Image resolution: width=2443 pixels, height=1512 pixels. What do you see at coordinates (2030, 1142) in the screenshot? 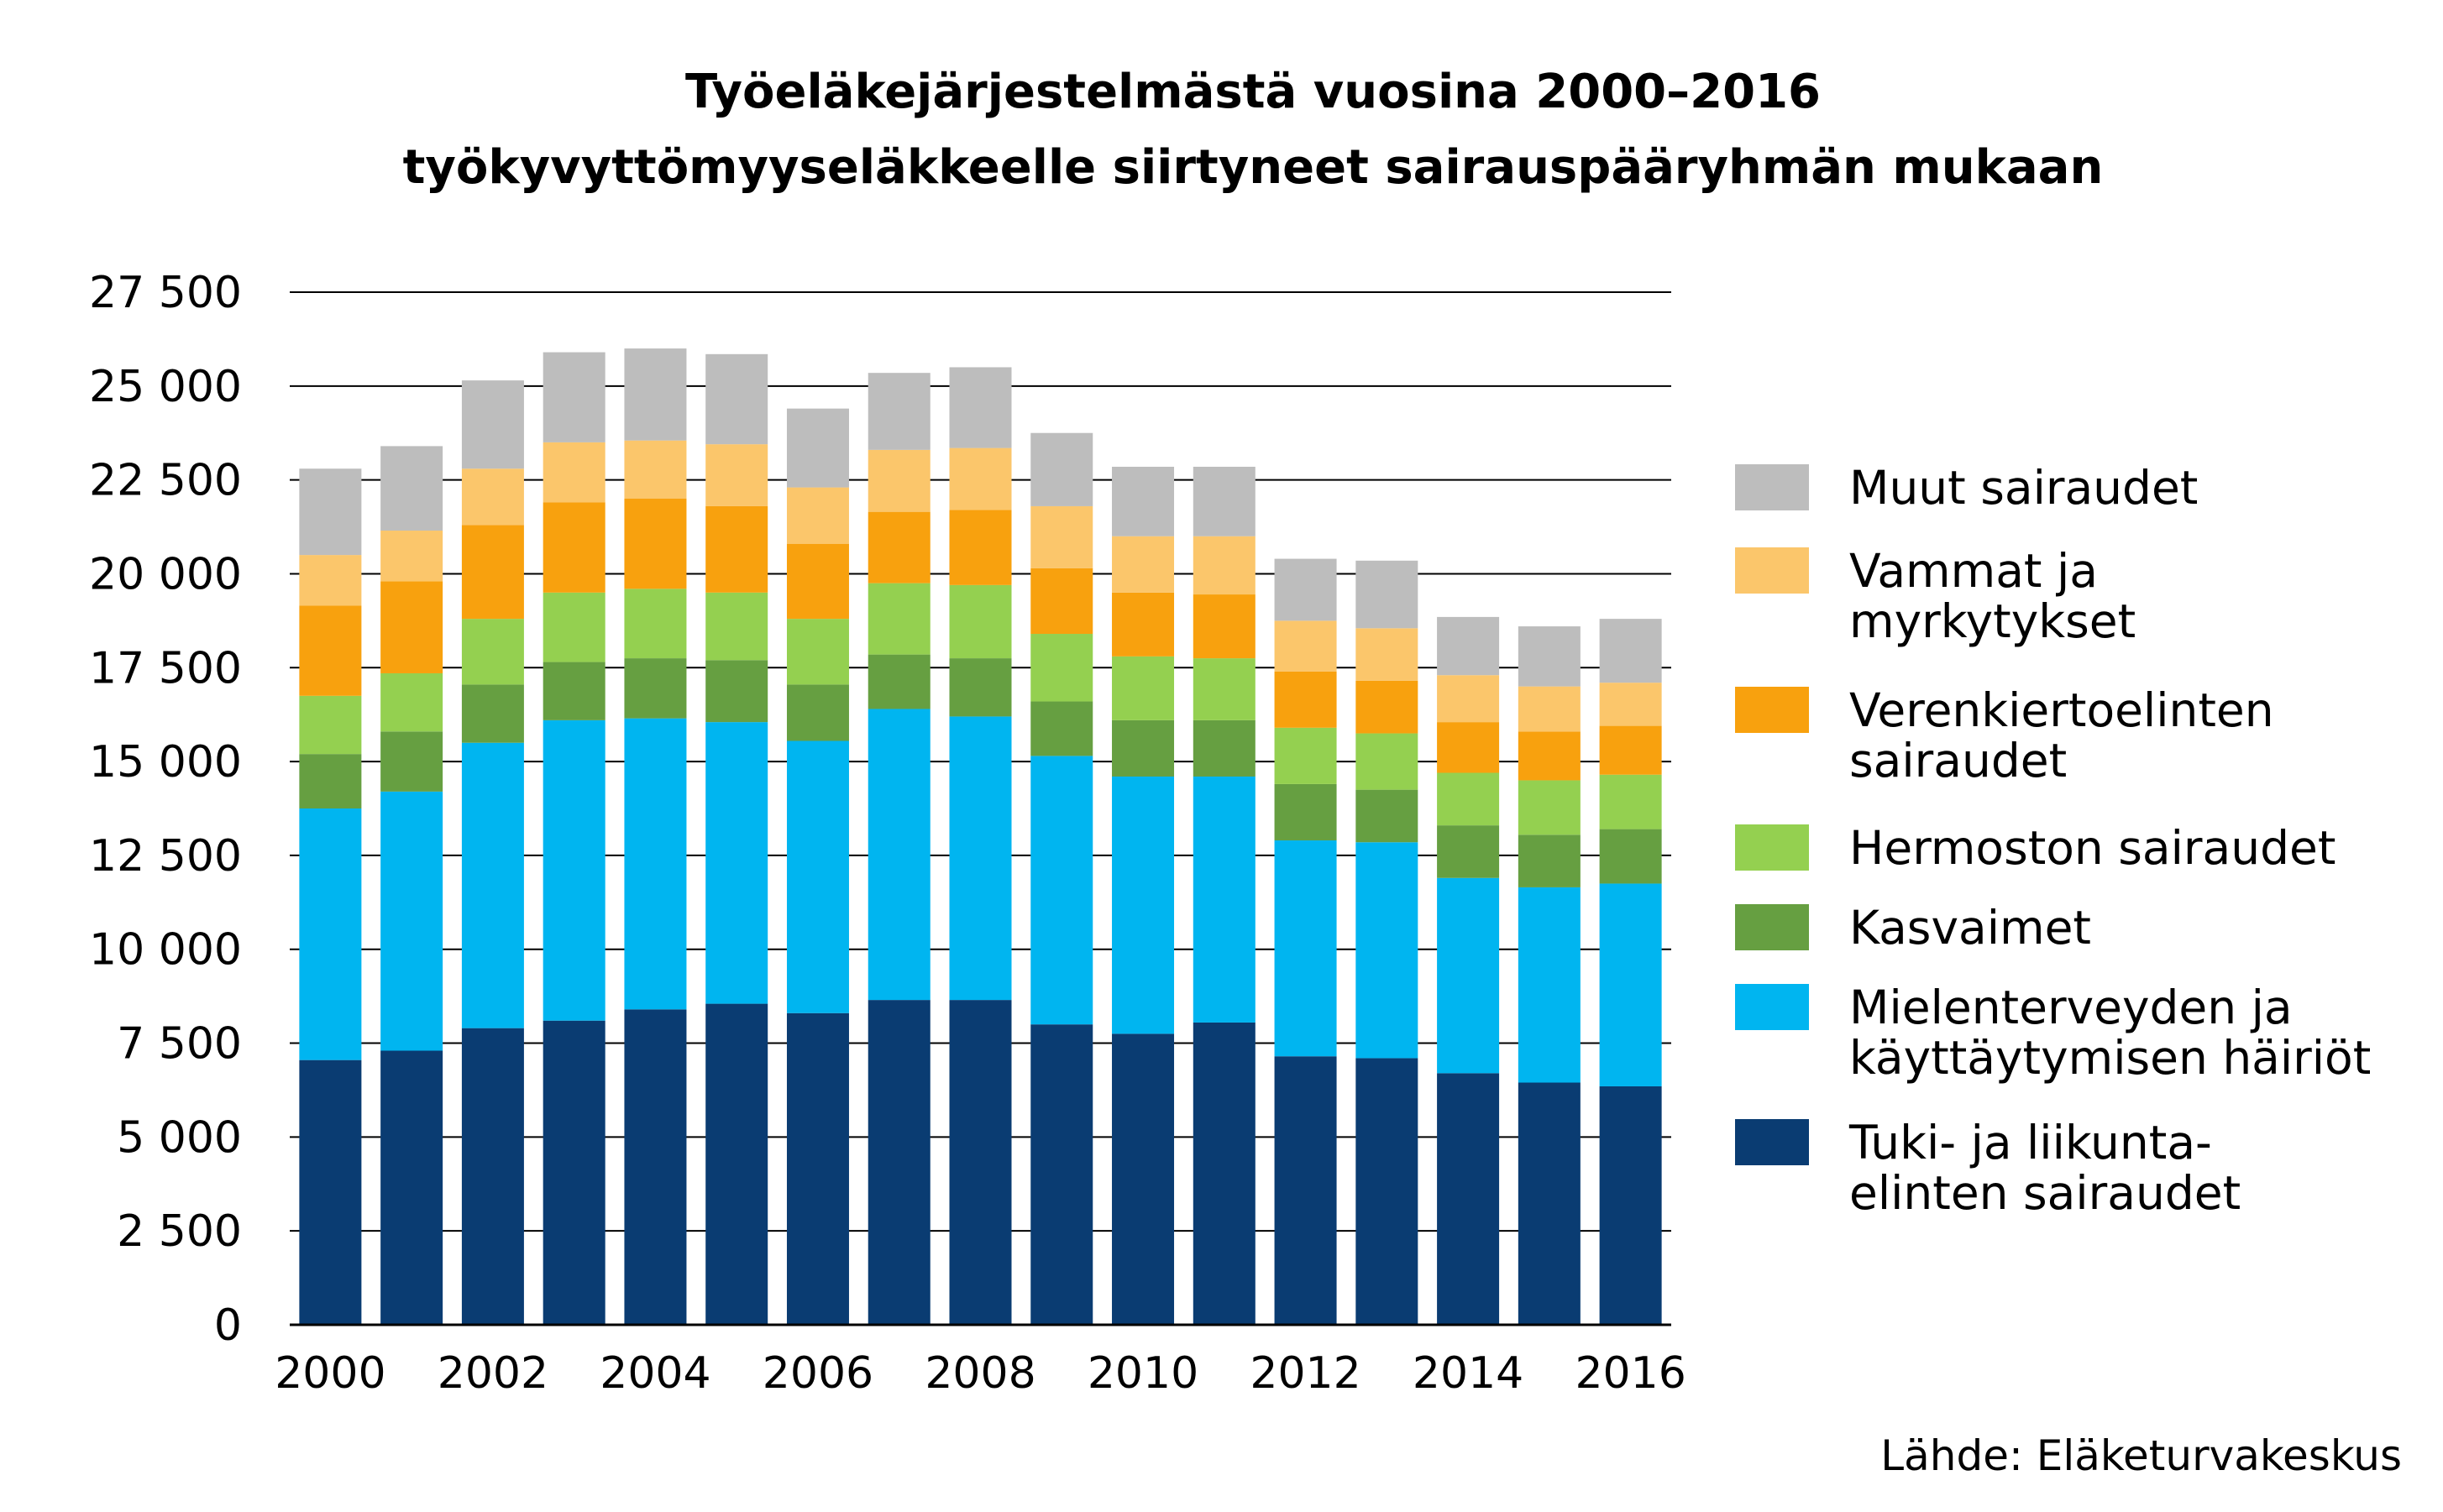
I see `legend-label: Tuki- ja liikunta-` at bounding box center [2030, 1142].